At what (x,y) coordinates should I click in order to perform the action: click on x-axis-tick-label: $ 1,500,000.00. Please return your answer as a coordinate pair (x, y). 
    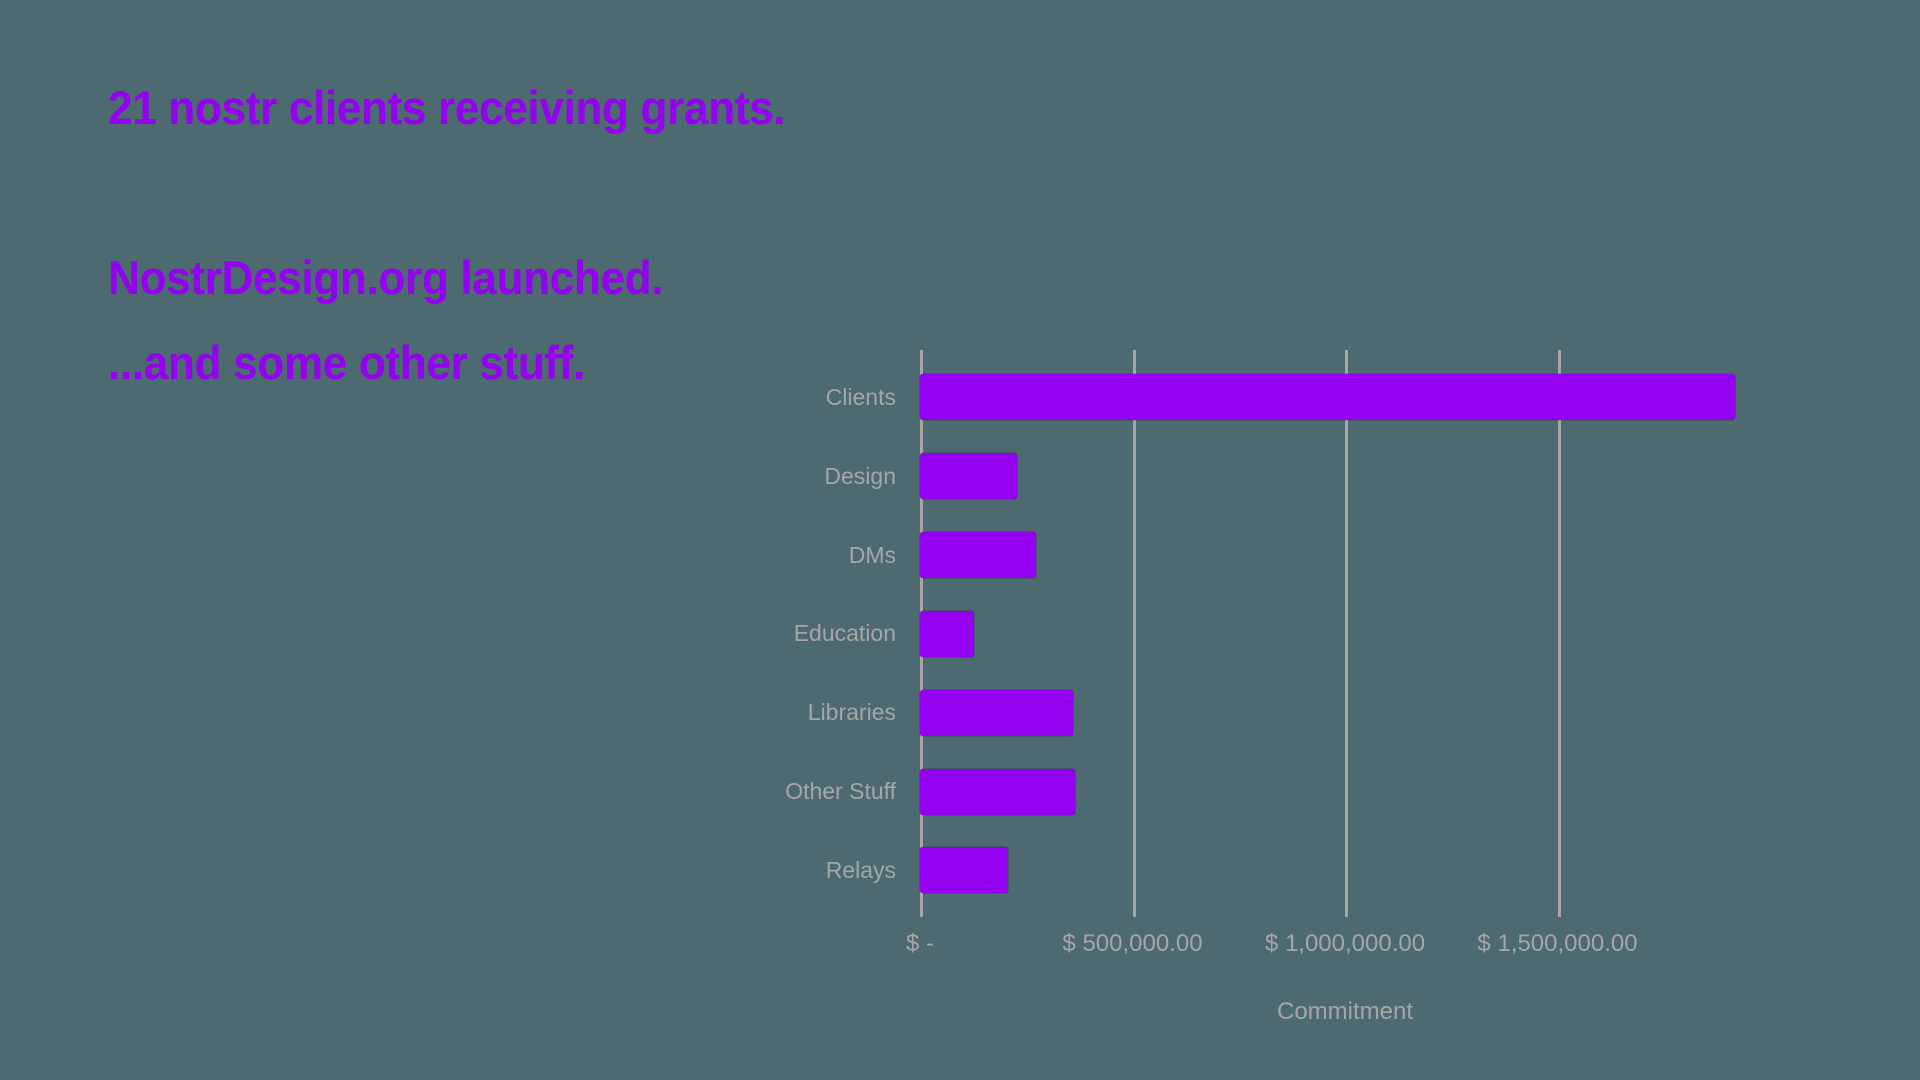
    Looking at the image, I should click on (1557, 943).